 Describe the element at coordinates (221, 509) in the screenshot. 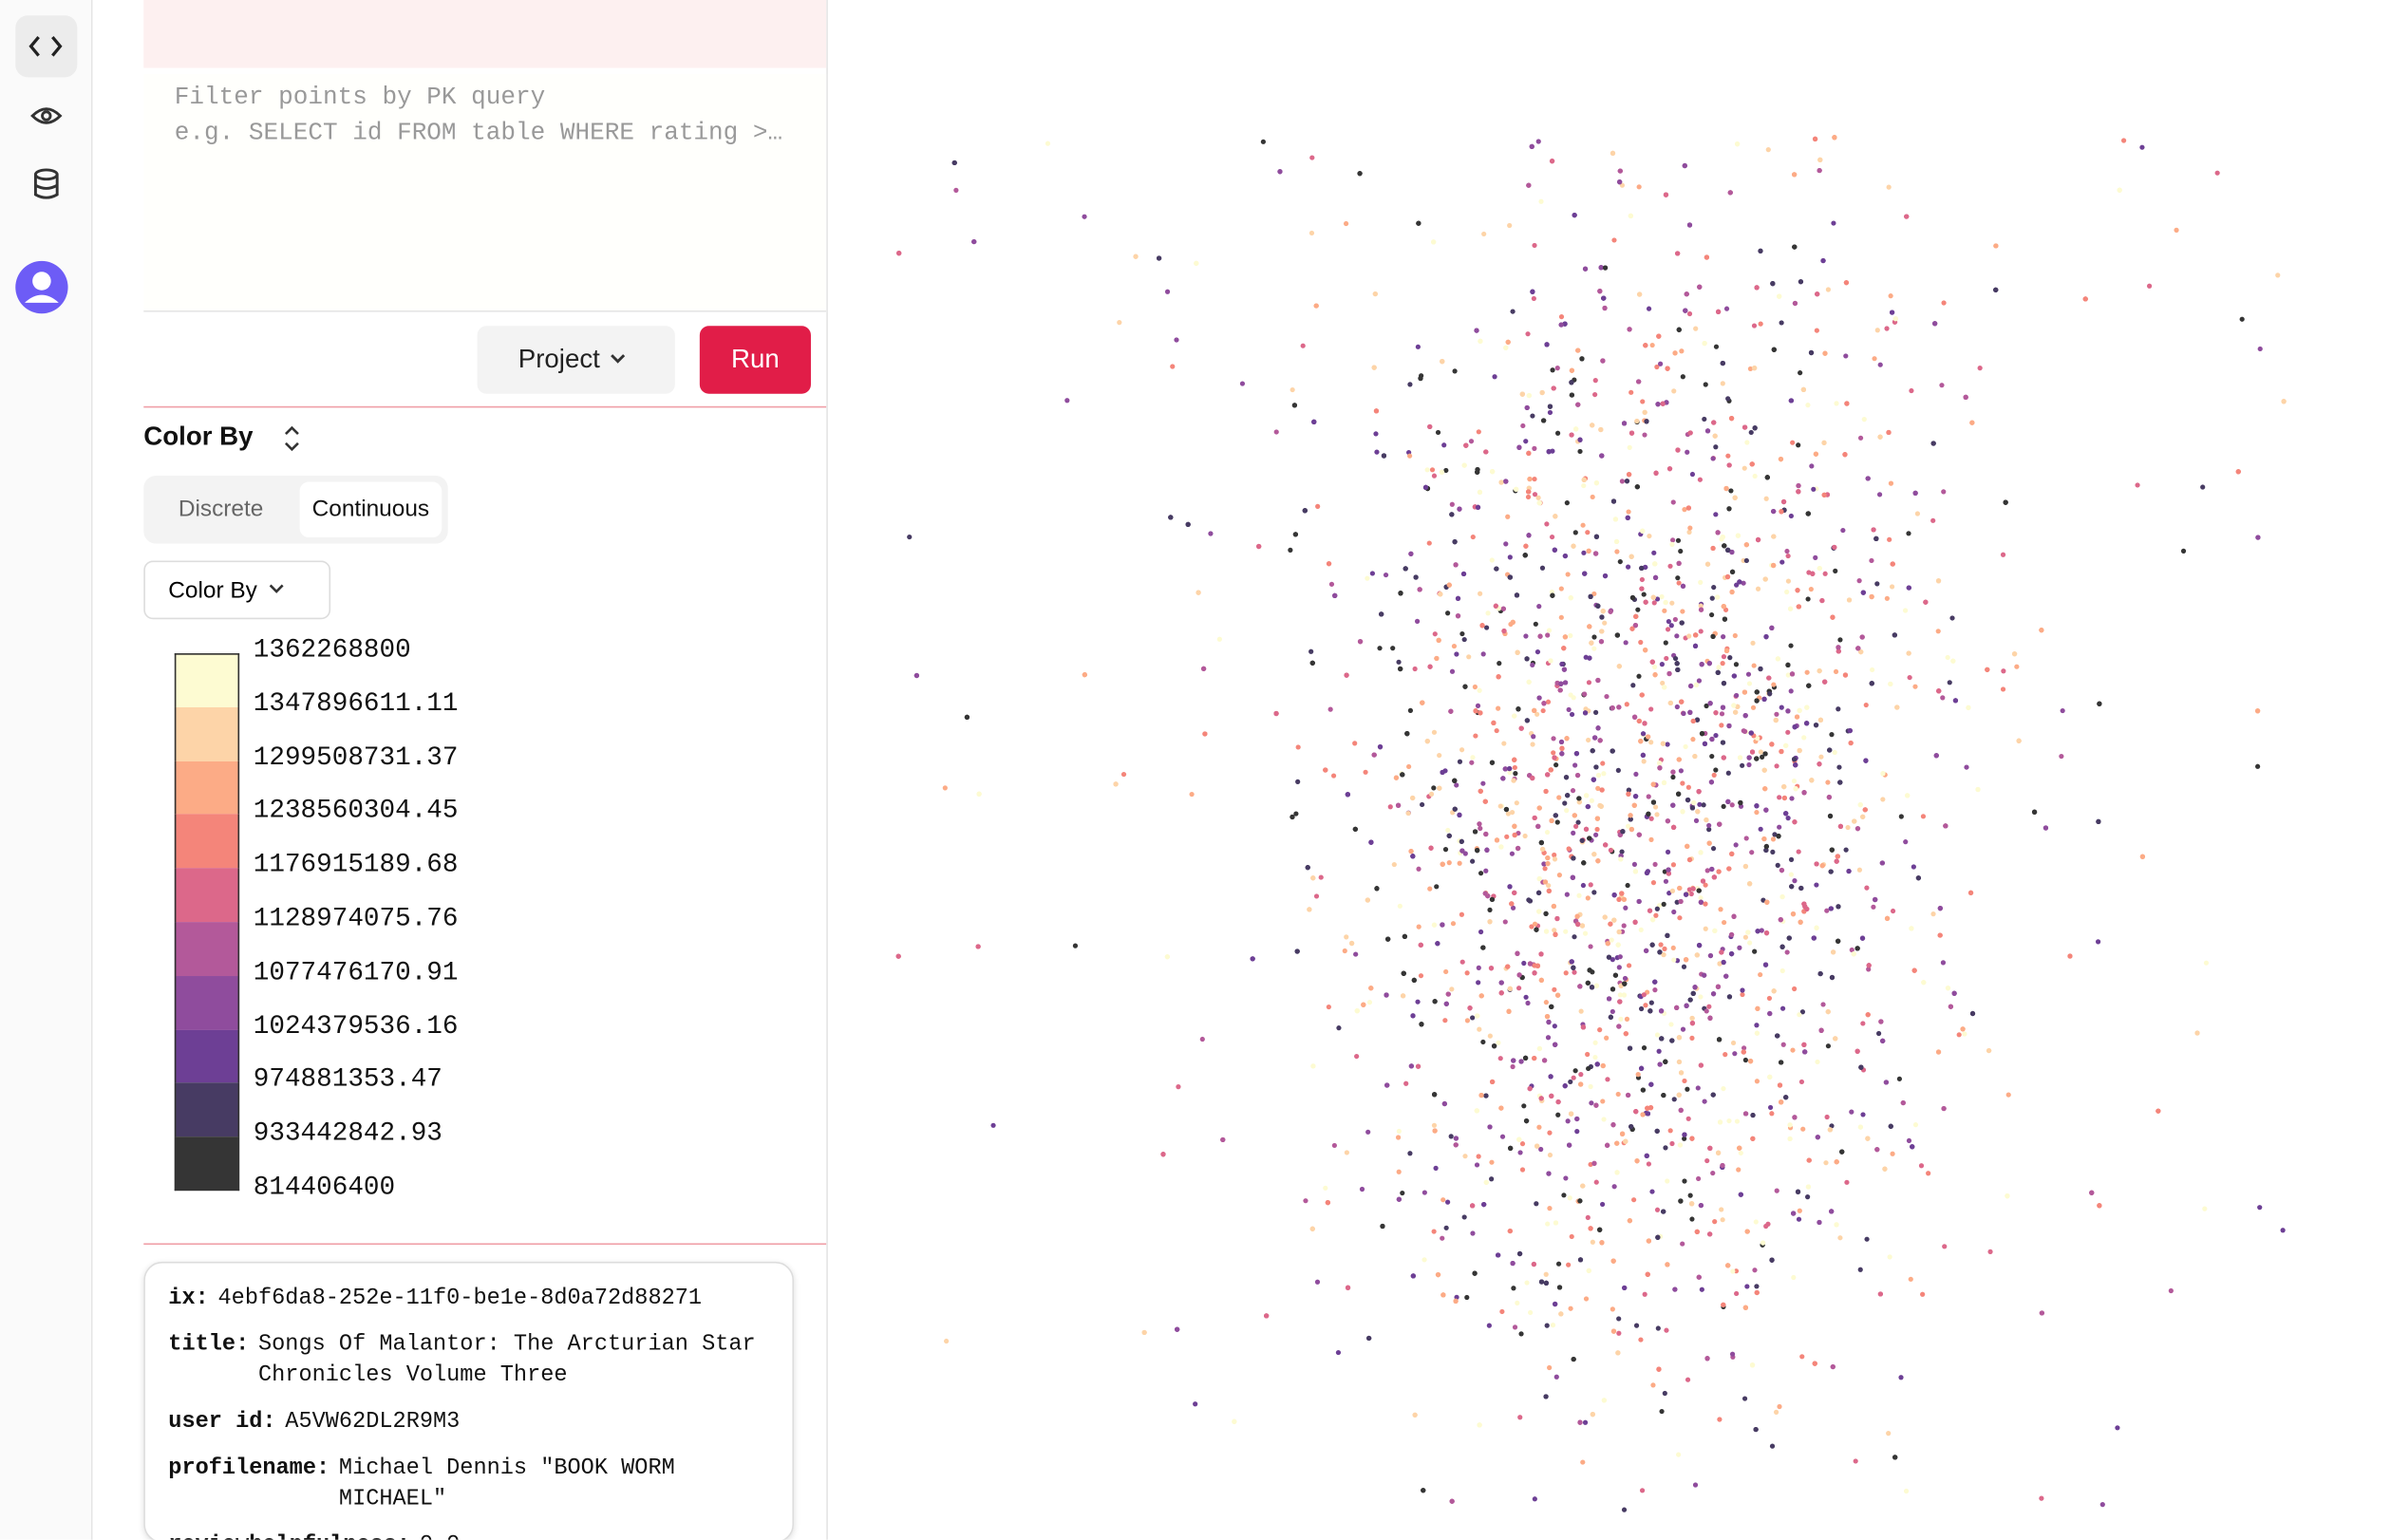

I see `tab: Discrete` at that location.